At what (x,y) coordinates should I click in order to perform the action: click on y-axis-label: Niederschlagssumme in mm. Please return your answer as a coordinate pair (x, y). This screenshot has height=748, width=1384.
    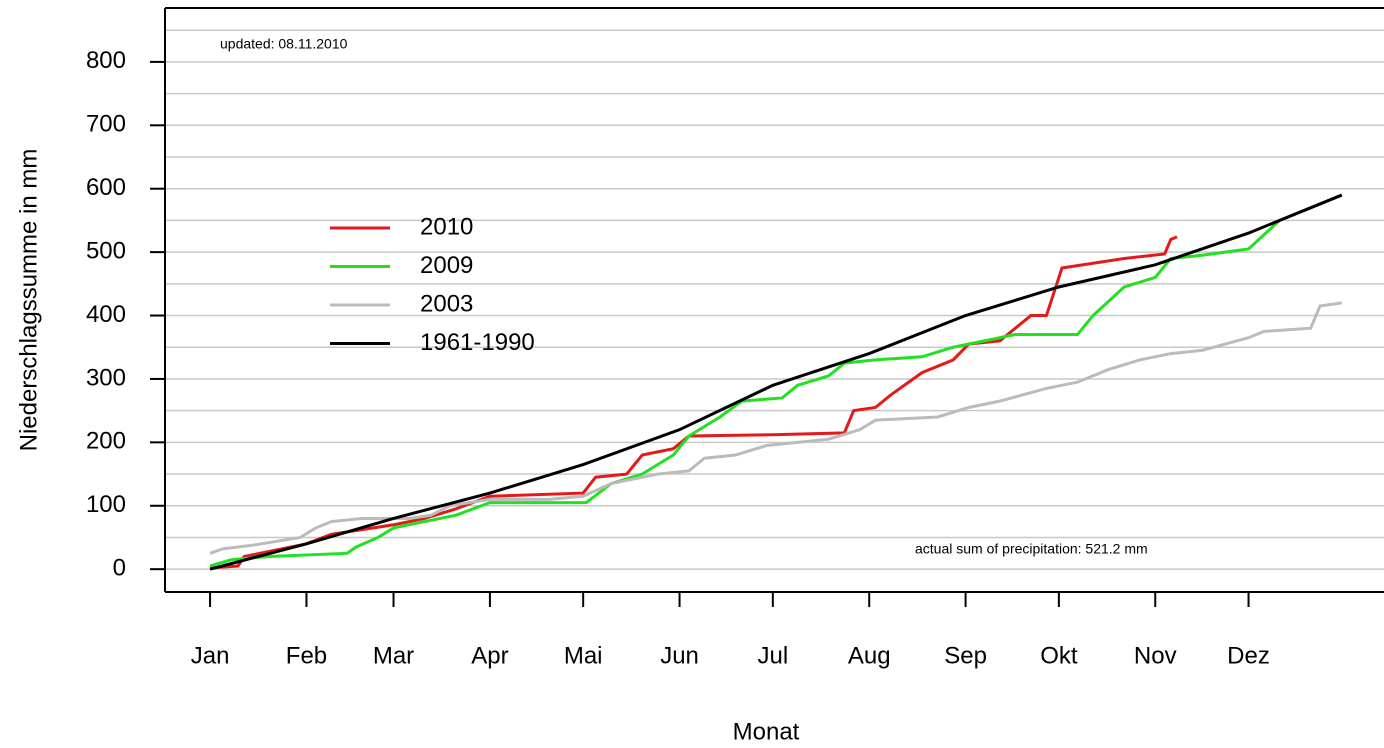
    Looking at the image, I should click on (28, 300).